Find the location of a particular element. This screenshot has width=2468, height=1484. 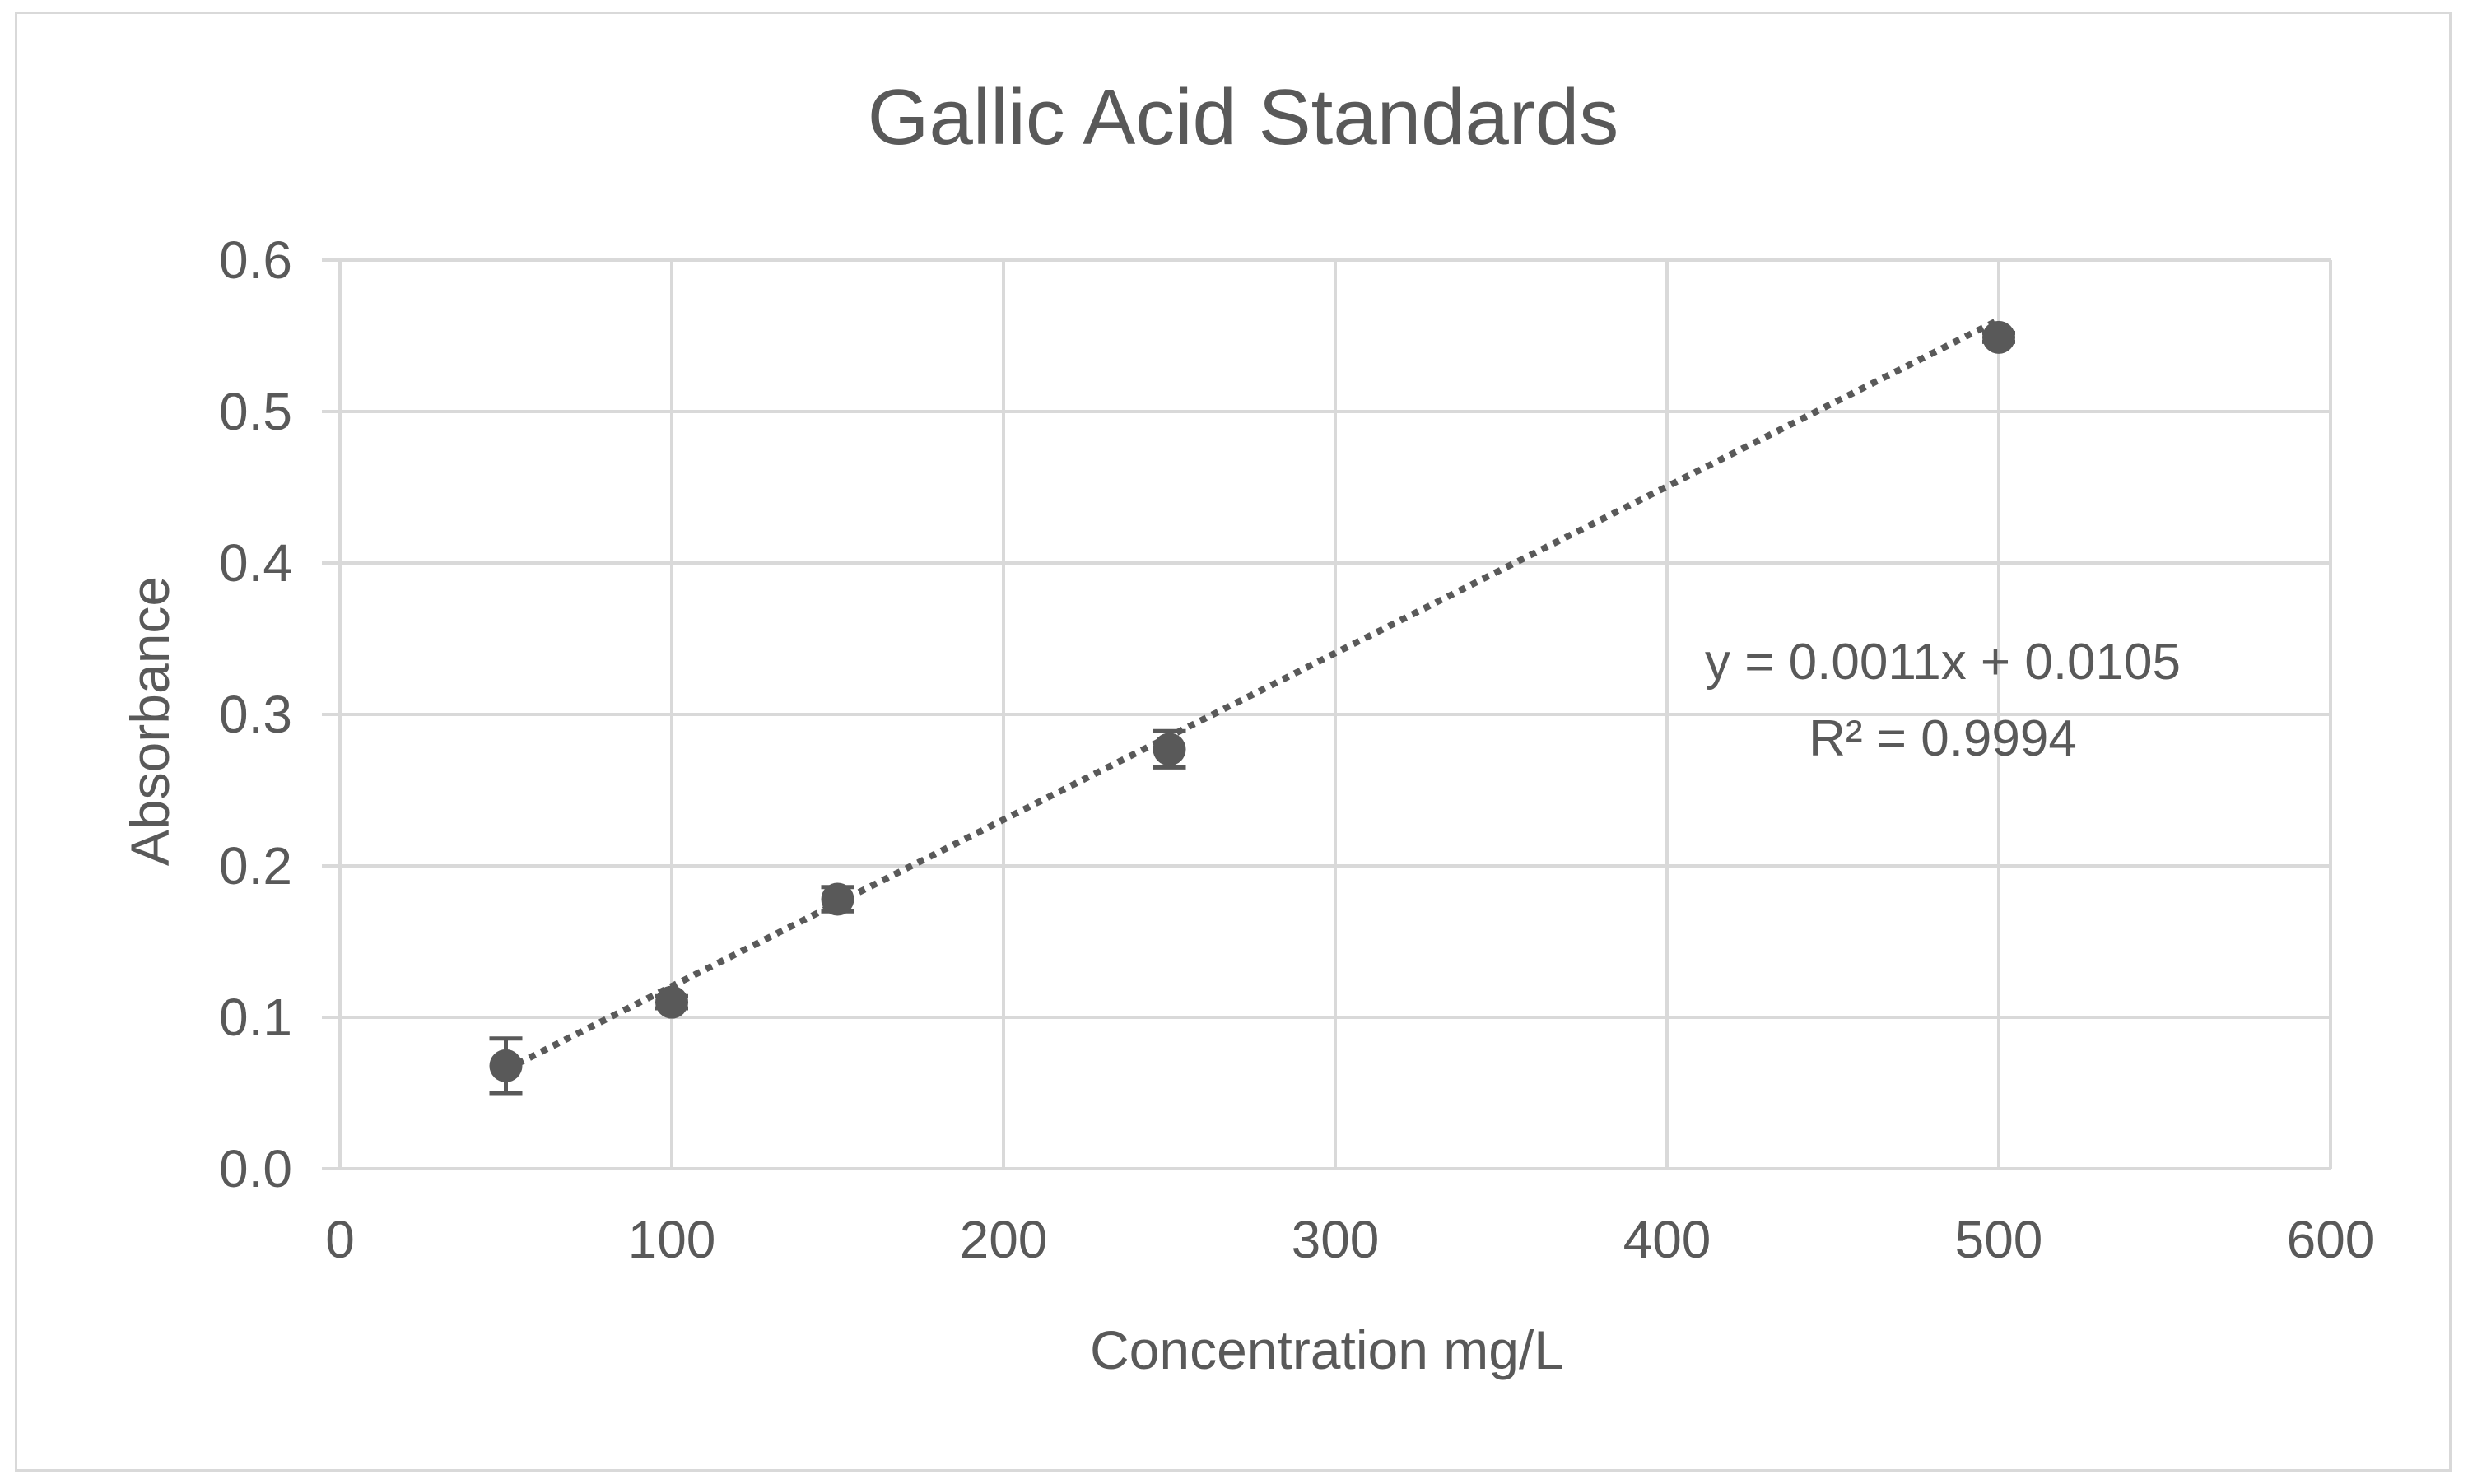

y-tick-label: 0.3 is located at coordinates (256, 714).